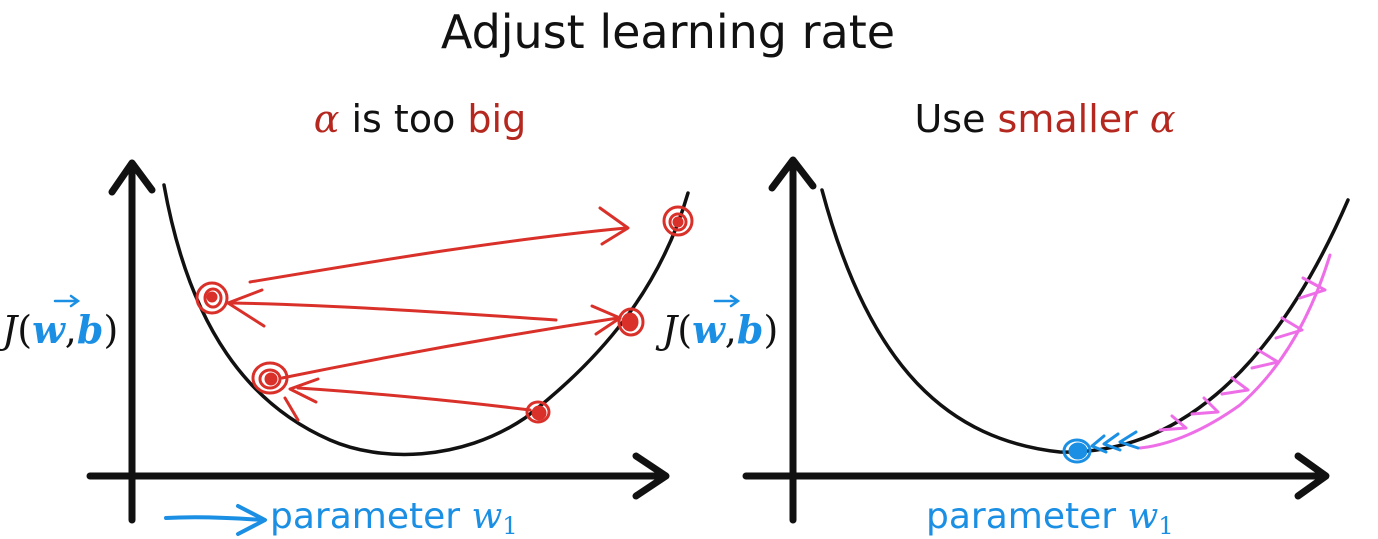 The height and width of the screenshot is (539, 1378). Describe the element at coordinates (59, 329) in the screenshot. I see `left-y-label: J(w,b)` at that location.